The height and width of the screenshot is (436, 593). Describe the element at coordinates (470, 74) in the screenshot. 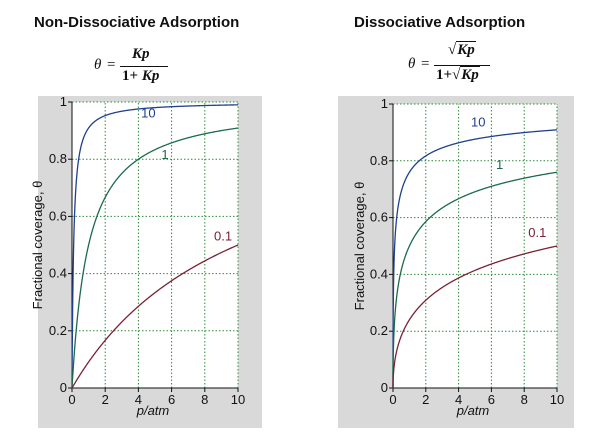

I see `formula-denominator-radicand: Kp` at that location.